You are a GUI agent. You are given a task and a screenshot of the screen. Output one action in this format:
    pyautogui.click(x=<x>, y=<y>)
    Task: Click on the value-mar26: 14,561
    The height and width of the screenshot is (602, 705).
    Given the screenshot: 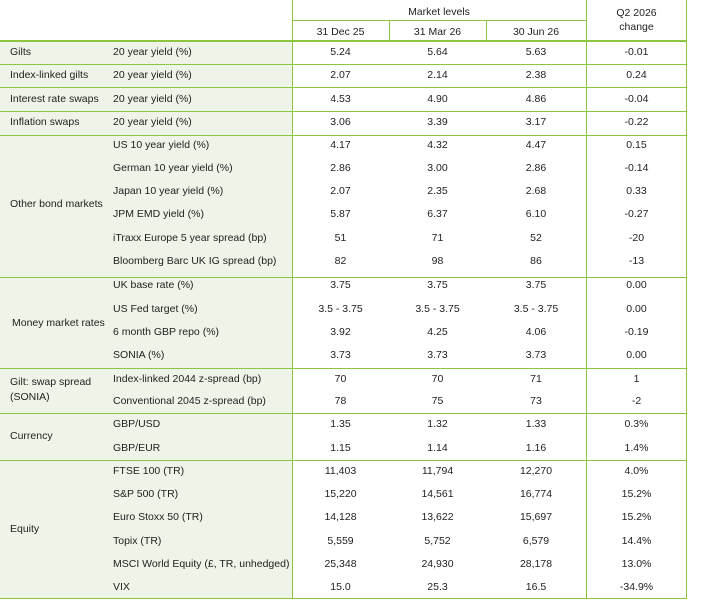 What is the action you would take?
    pyautogui.click(x=437, y=494)
    